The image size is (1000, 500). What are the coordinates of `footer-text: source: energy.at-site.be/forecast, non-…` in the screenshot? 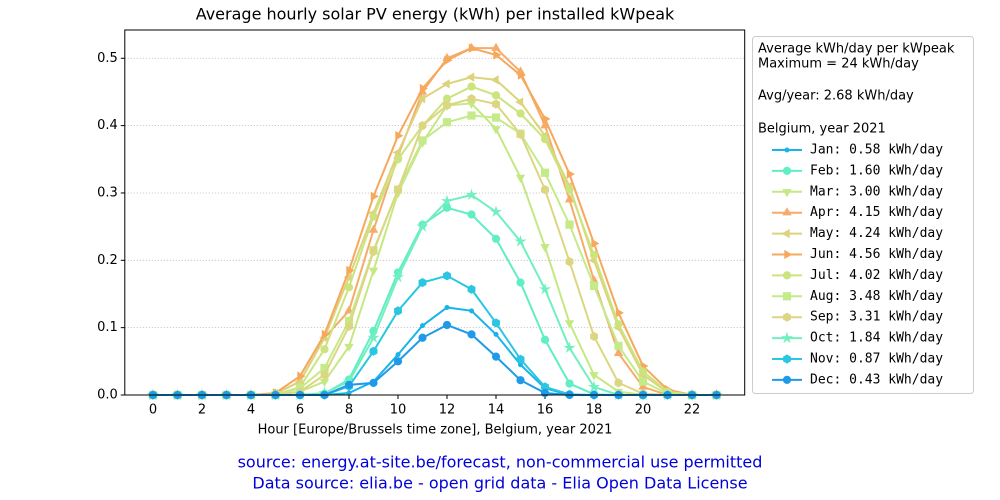 It's located at (500, 462).